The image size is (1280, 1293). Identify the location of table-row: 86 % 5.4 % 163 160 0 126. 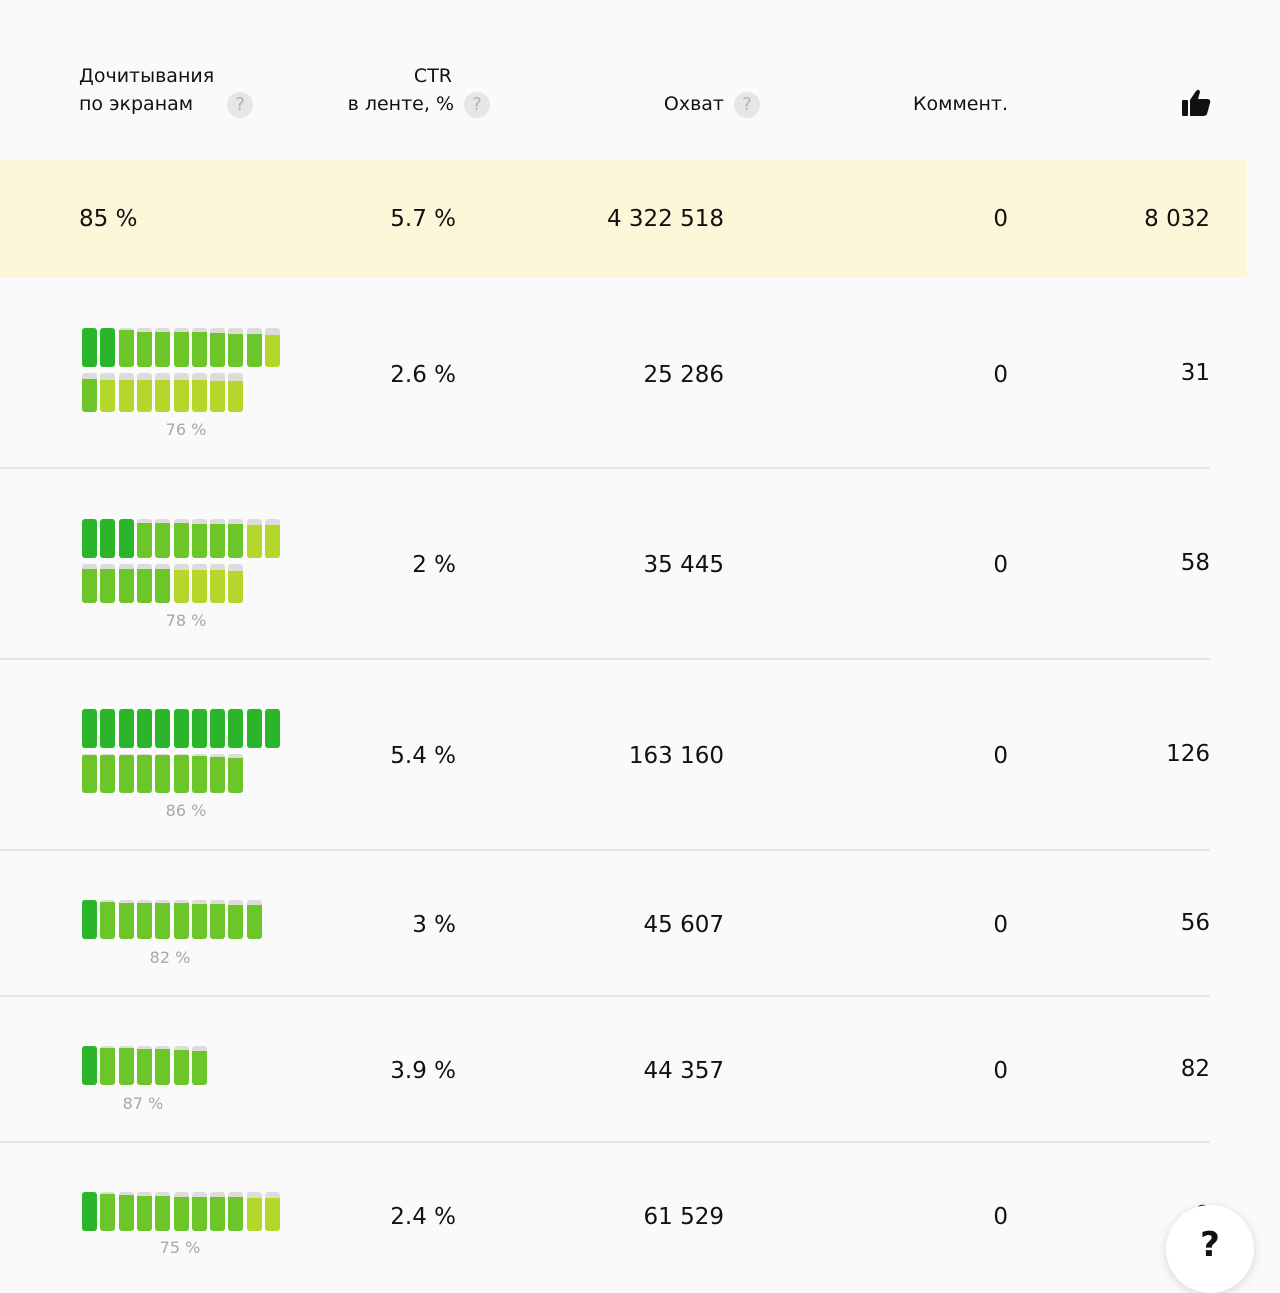
(640, 755).